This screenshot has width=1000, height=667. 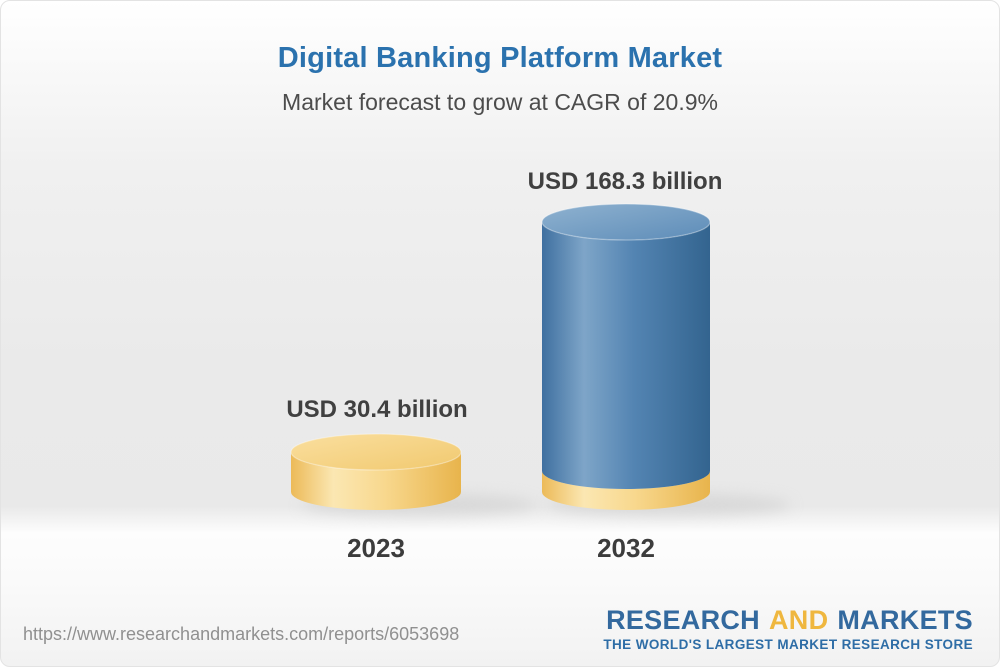 What do you see at coordinates (798, 620) in the screenshot?
I see `logo-word-and: AND` at bounding box center [798, 620].